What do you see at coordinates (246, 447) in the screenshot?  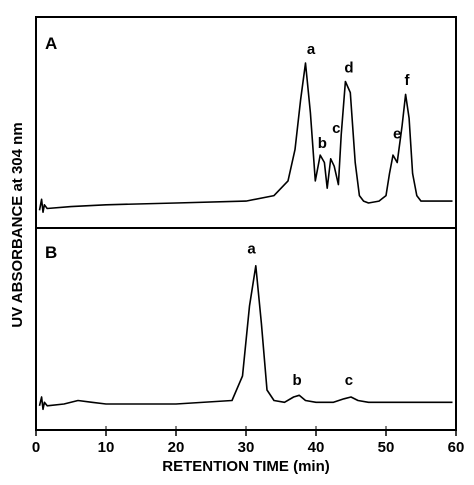 I see `x-tick-label: 30` at bounding box center [246, 447].